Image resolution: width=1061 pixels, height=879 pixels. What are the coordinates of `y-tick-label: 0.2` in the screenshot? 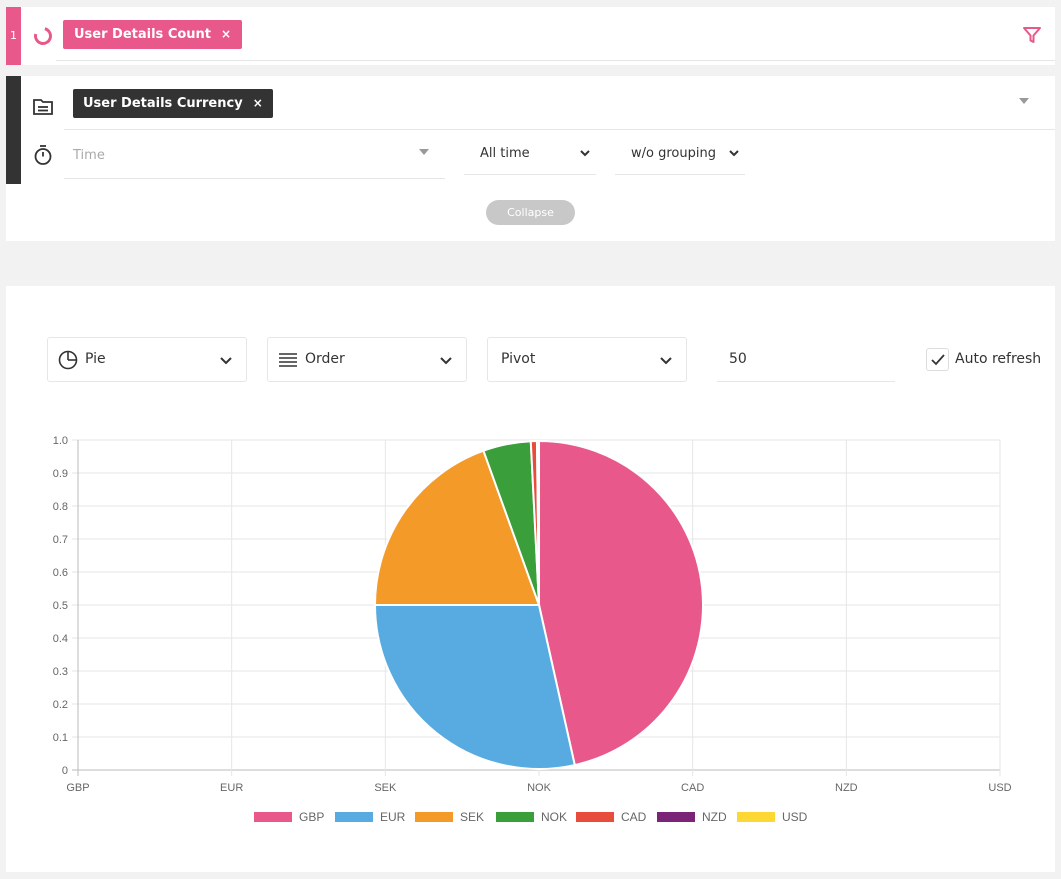 It's located at (60, 705).